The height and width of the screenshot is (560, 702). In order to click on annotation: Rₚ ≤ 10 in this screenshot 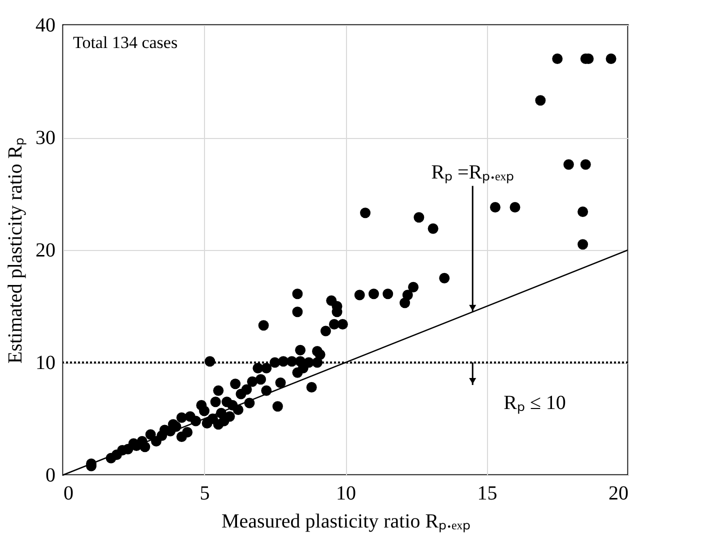, I will do `click(535, 403)`.